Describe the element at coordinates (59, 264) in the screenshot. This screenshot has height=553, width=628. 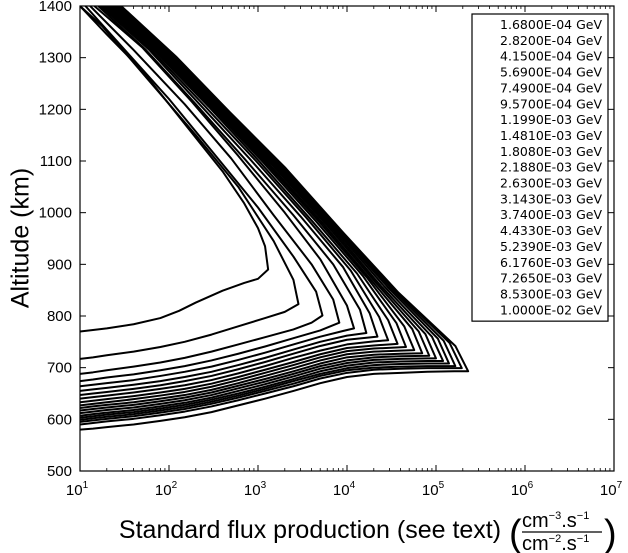
I see `y-tick-label: 900` at that location.